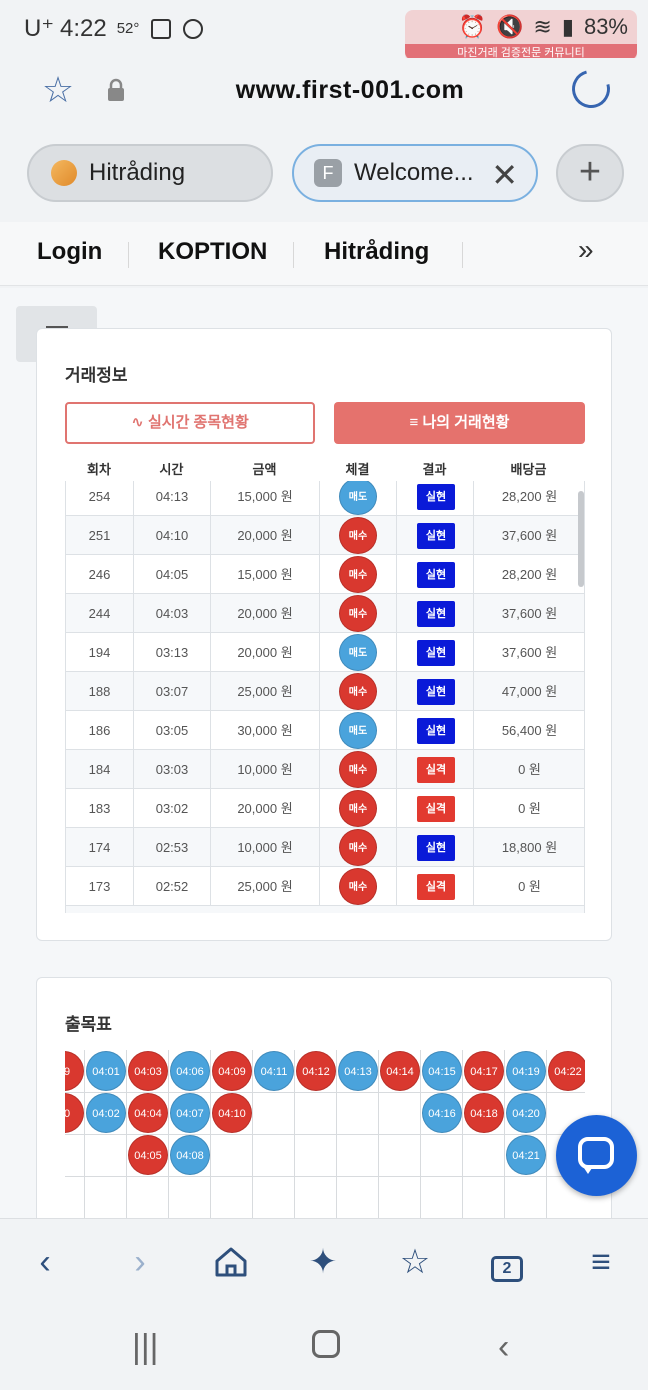 This screenshot has width=648, height=1390. I want to click on result-ball: 04:01, so click(106, 1071).